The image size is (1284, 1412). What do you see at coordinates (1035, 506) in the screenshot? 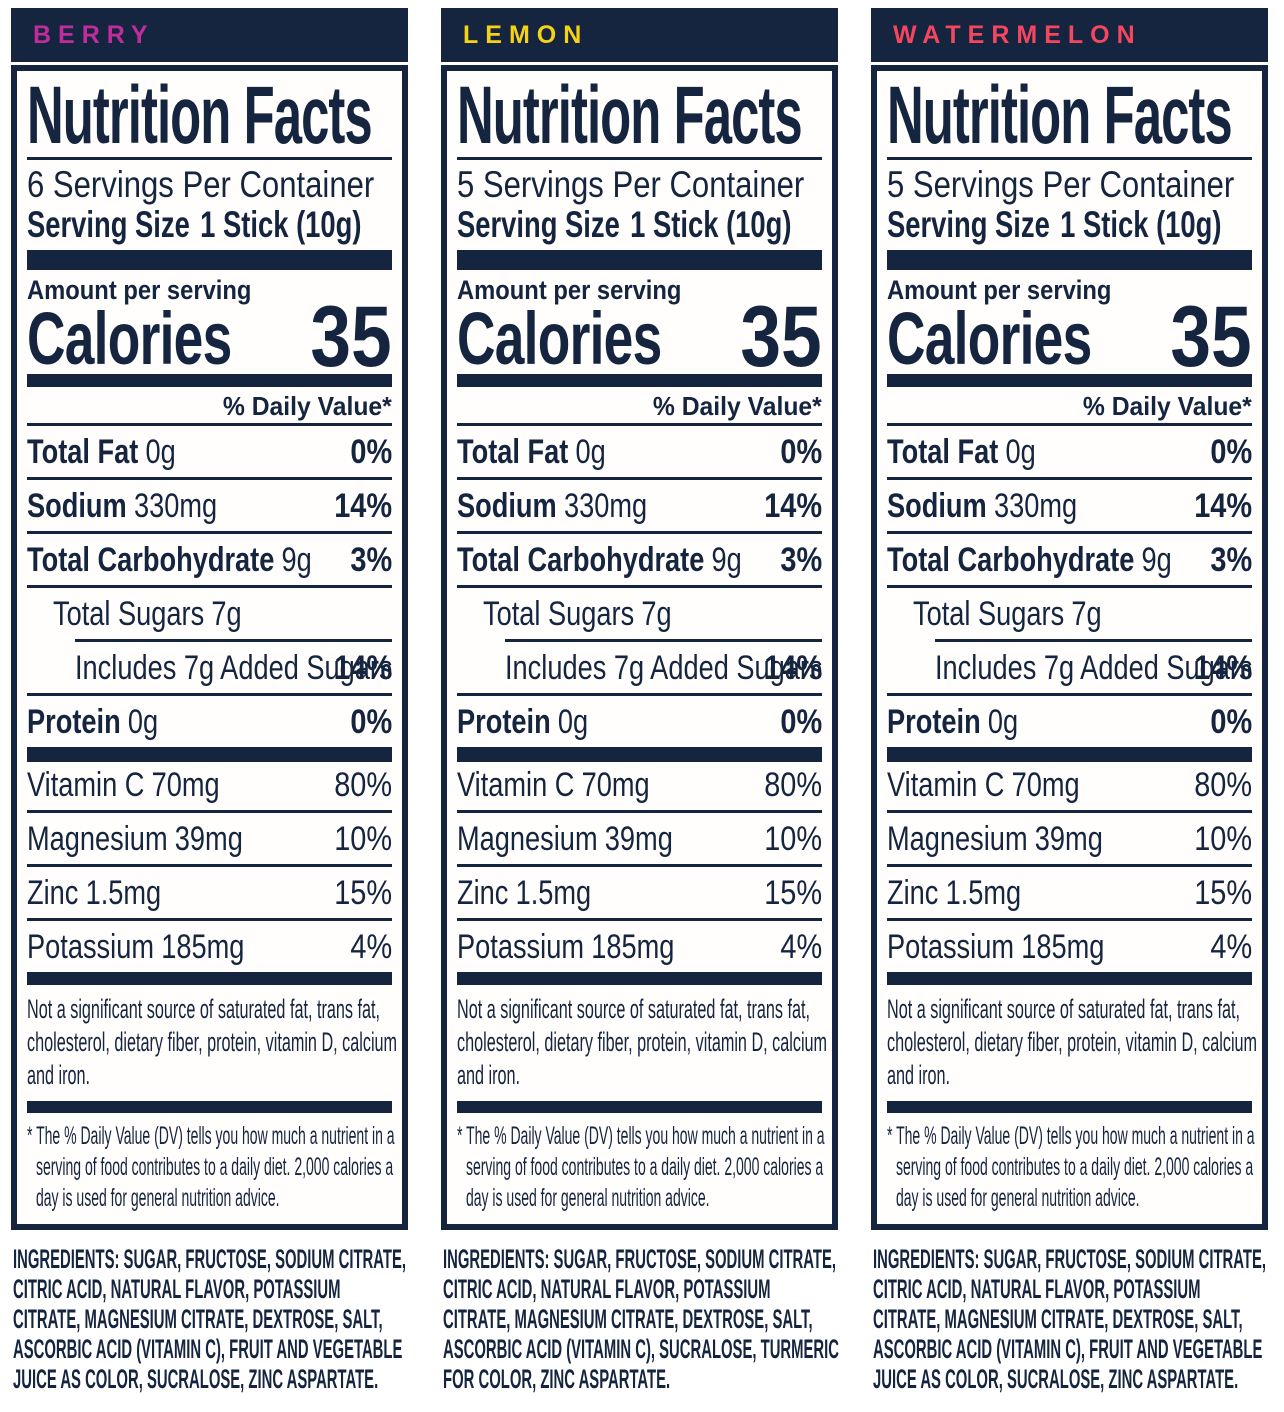
I see `nutrient-amount: 330mg` at bounding box center [1035, 506].